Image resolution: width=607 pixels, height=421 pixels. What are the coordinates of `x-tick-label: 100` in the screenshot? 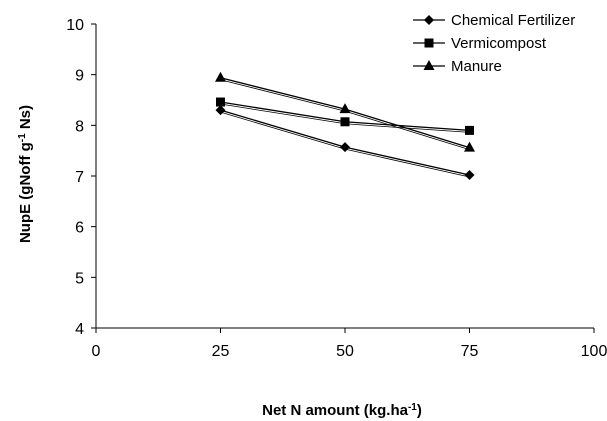 It's located at (594, 351).